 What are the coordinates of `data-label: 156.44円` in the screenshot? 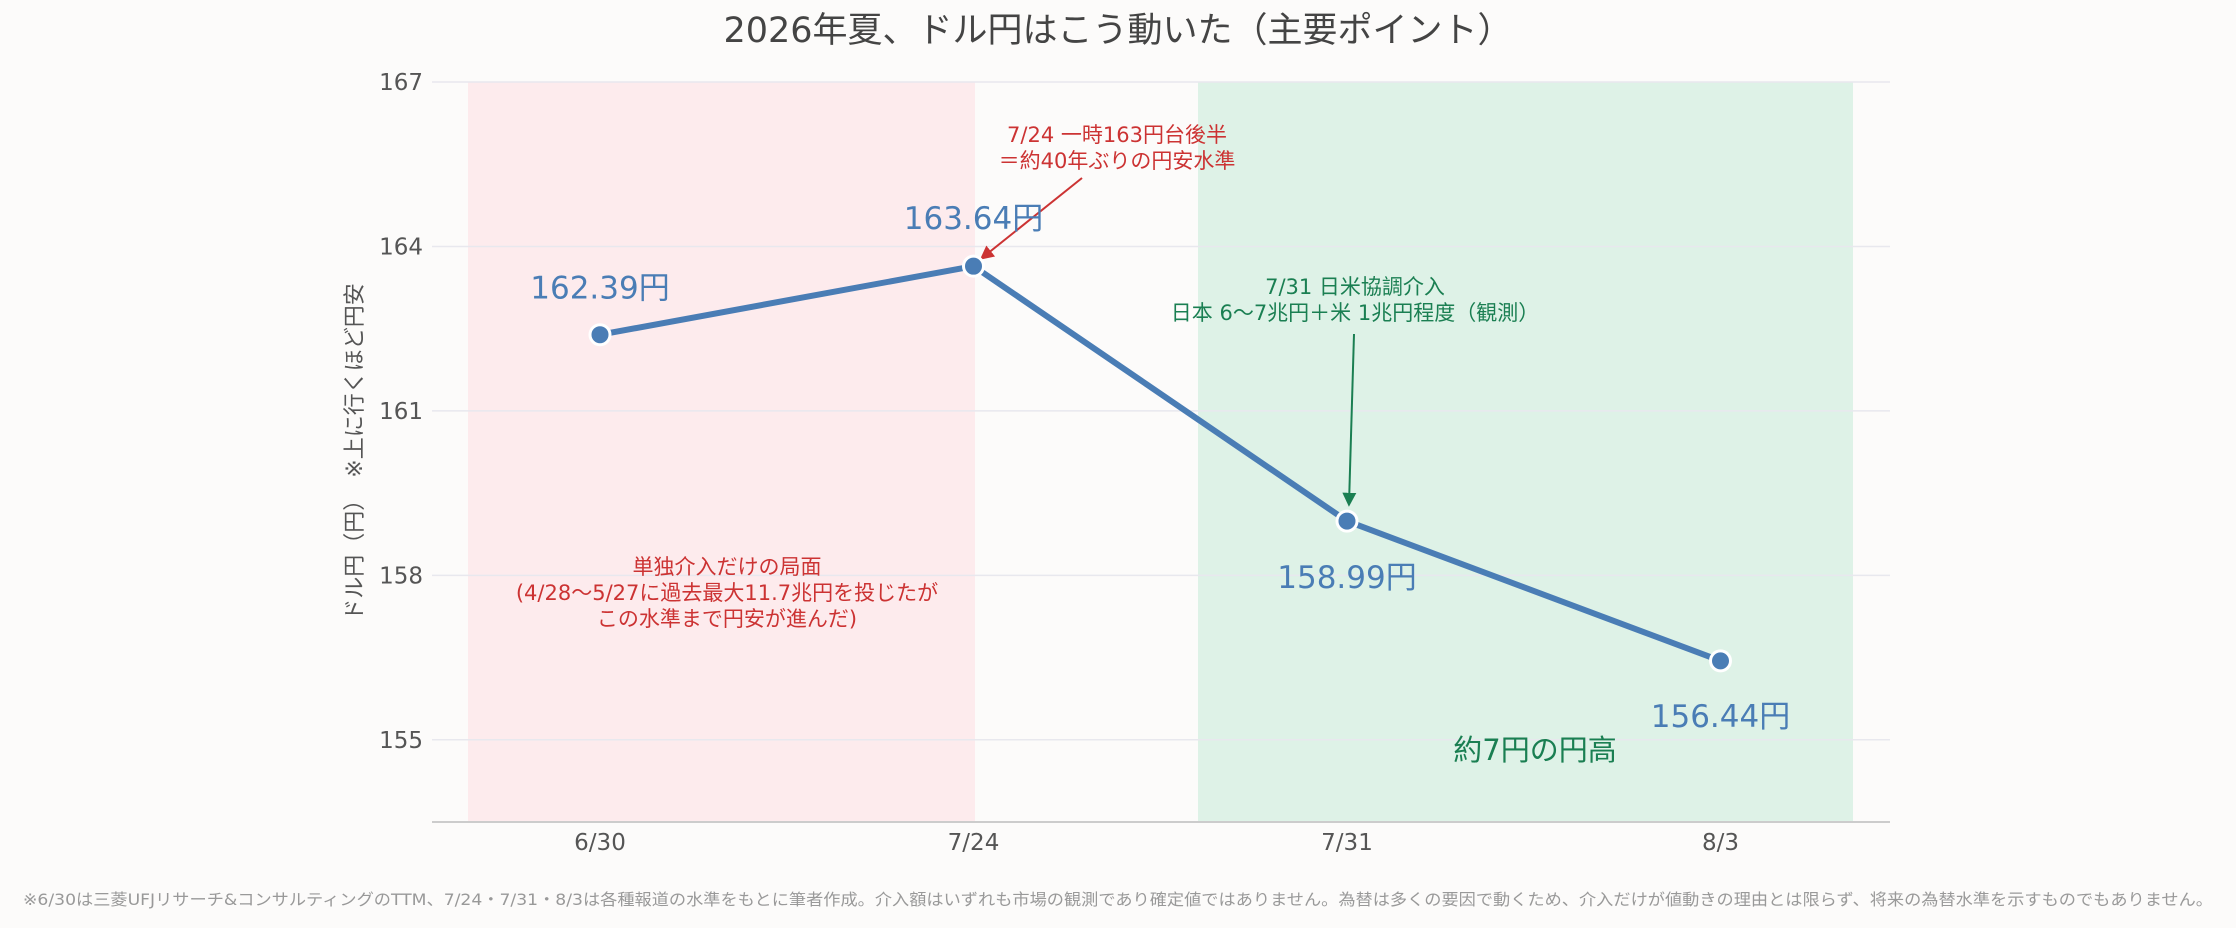 It's located at (1720, 717).